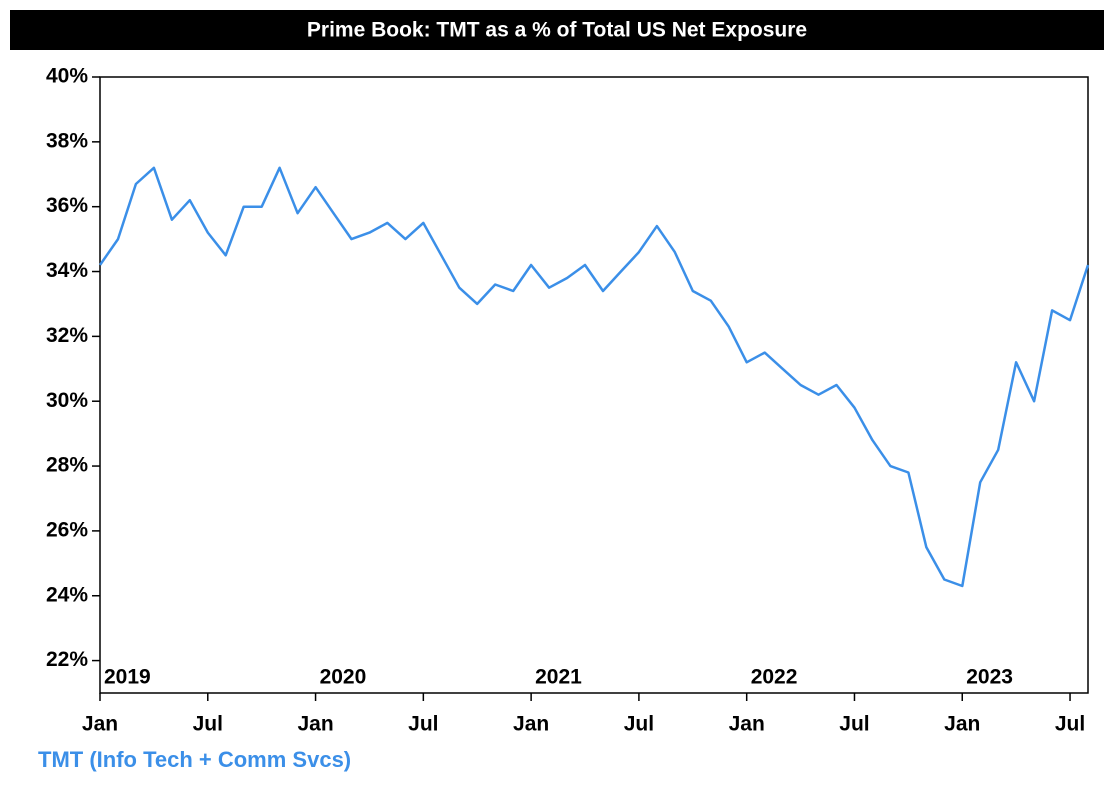 The image size is (1114, 800). Describe the element at coordinates (989, 677) in the screenshot. I see `year-label: 2023` at that location.